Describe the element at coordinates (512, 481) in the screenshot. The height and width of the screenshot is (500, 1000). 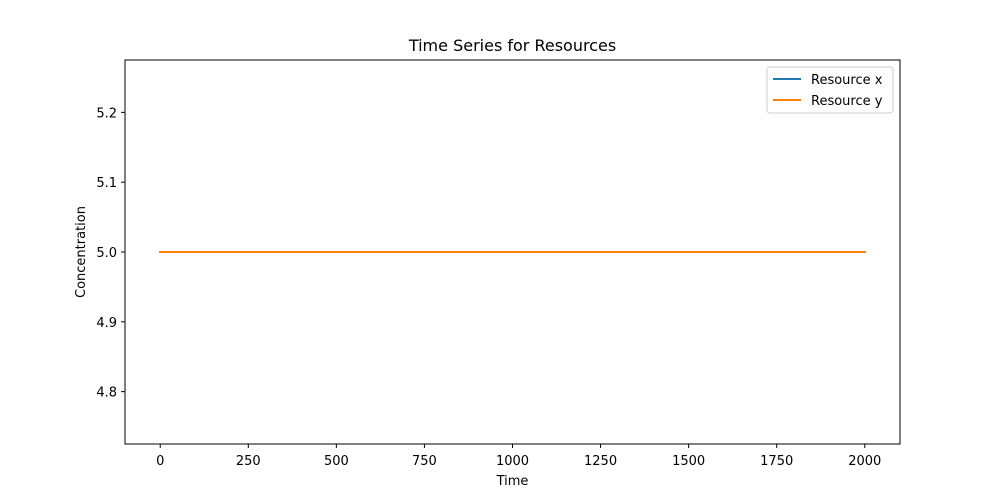
I see `x-axis-label: Time` at that location.